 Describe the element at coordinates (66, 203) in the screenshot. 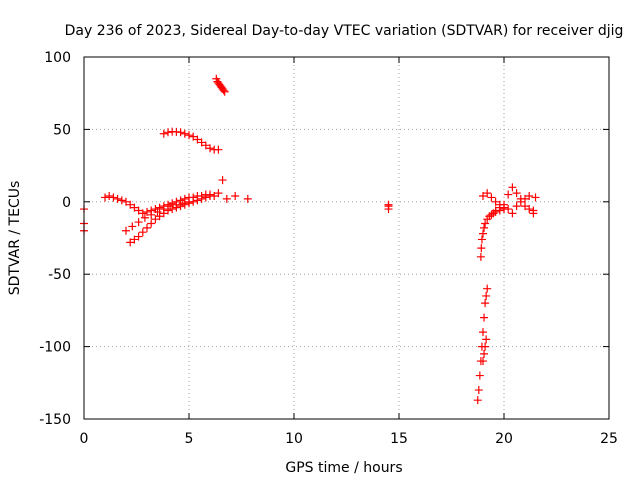

I see `y-tick-label: 0` at that location.